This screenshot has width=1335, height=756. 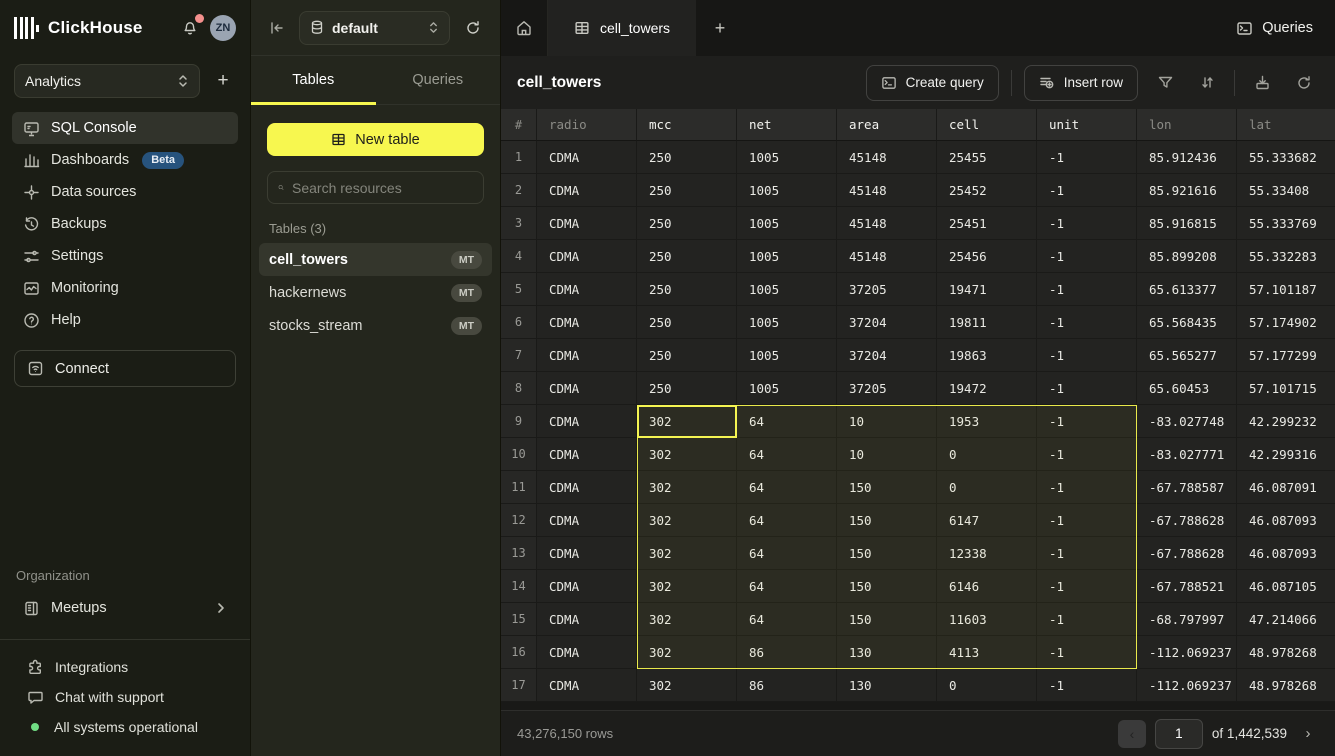 I want to click on row-number: 9, so click(x=519, y=421).